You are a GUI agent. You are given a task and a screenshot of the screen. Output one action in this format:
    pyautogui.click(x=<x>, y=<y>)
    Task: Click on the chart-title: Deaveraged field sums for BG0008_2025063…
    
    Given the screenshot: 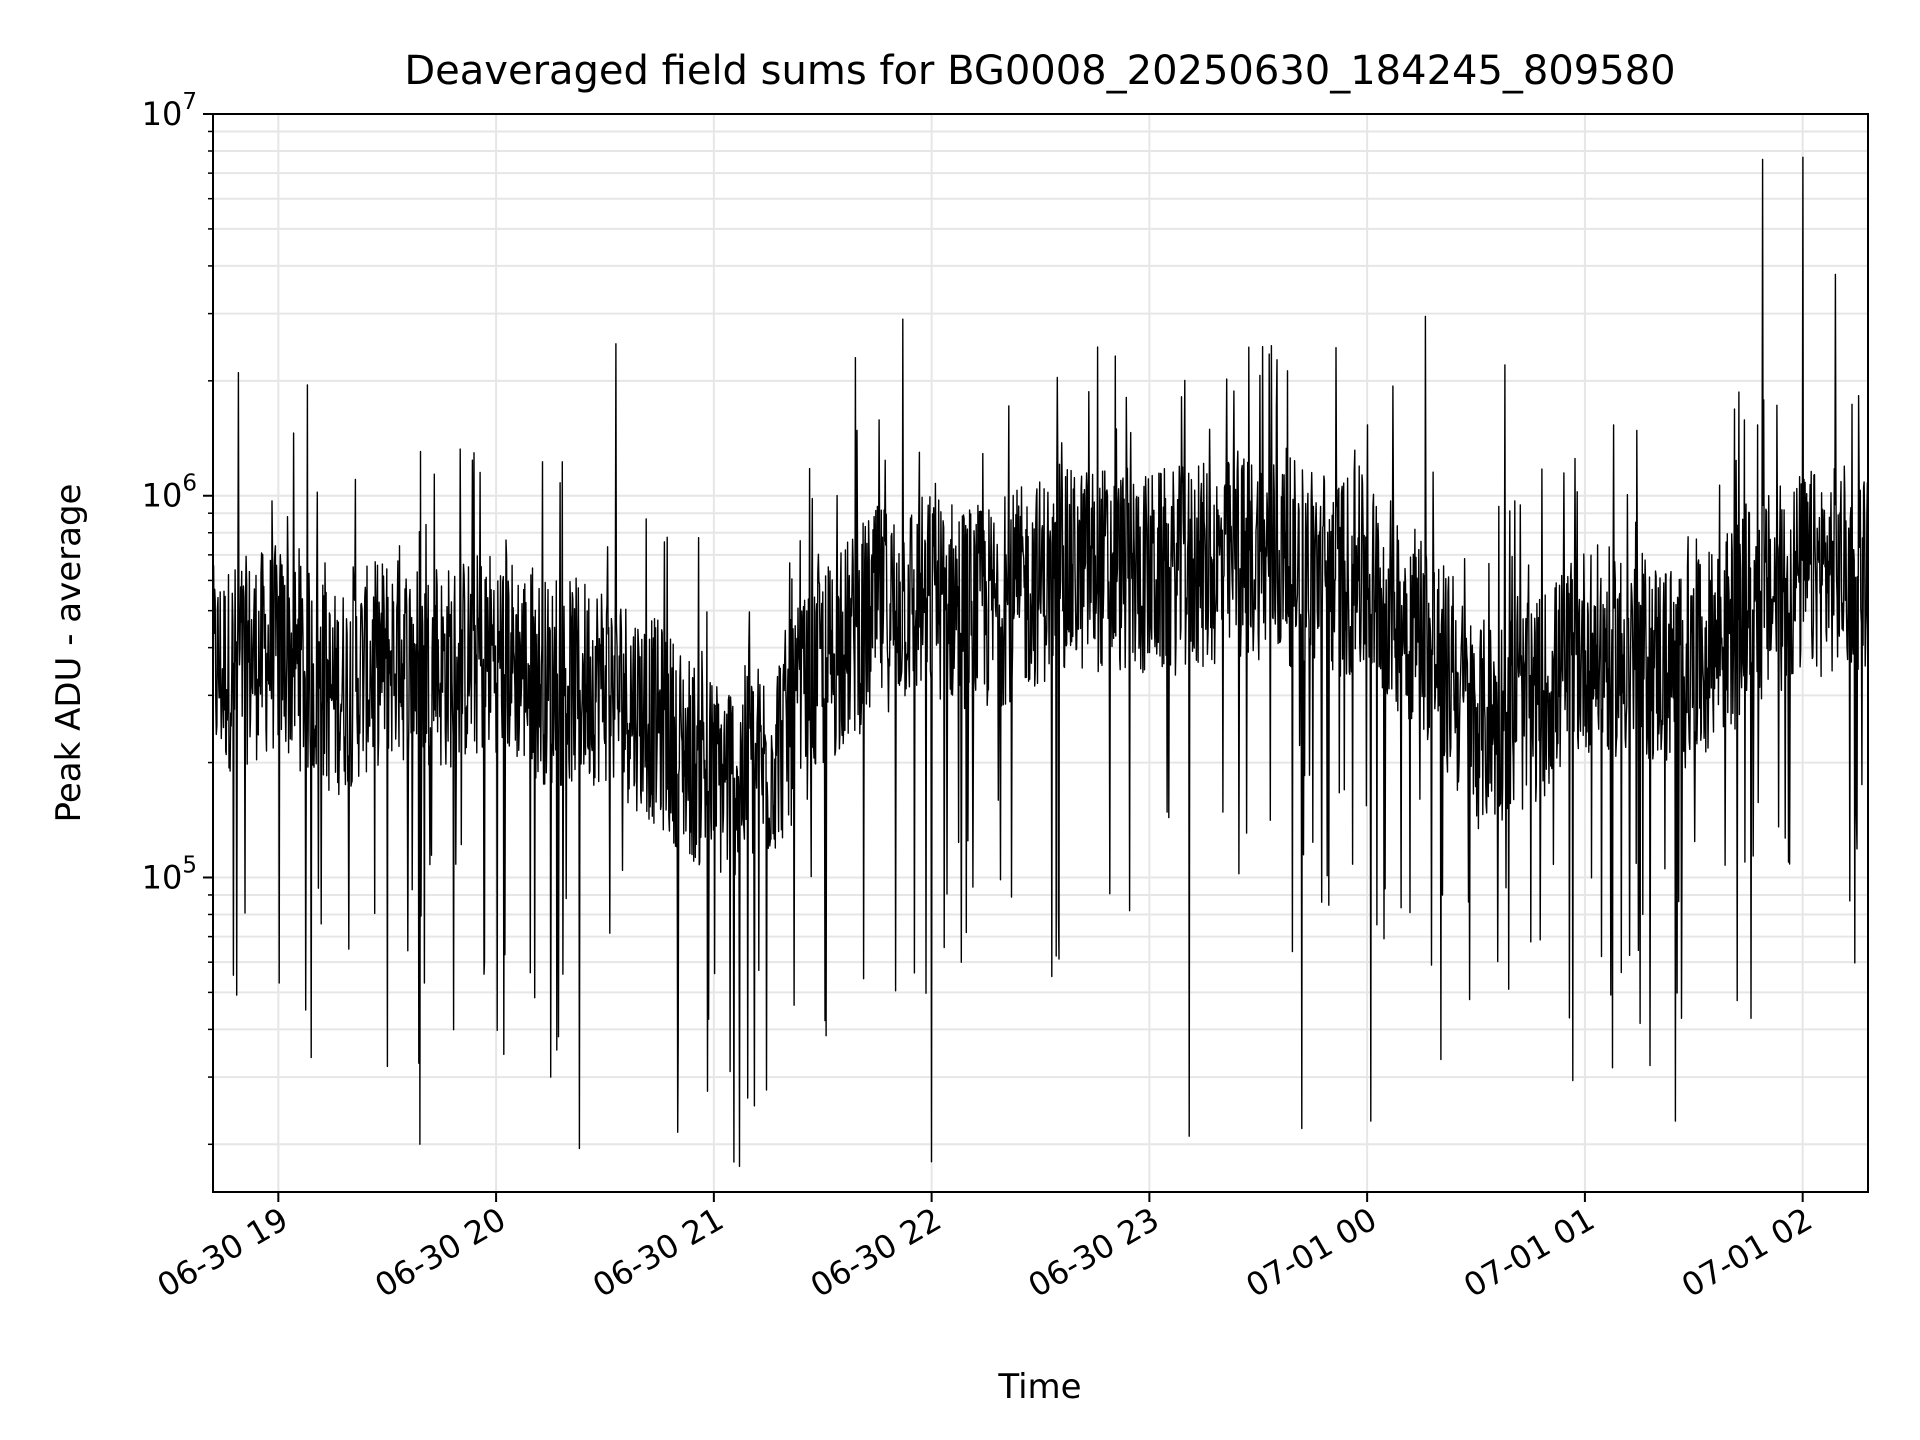 What is the action you would take?
    pyautogui.click(x=1039, y=71)
    